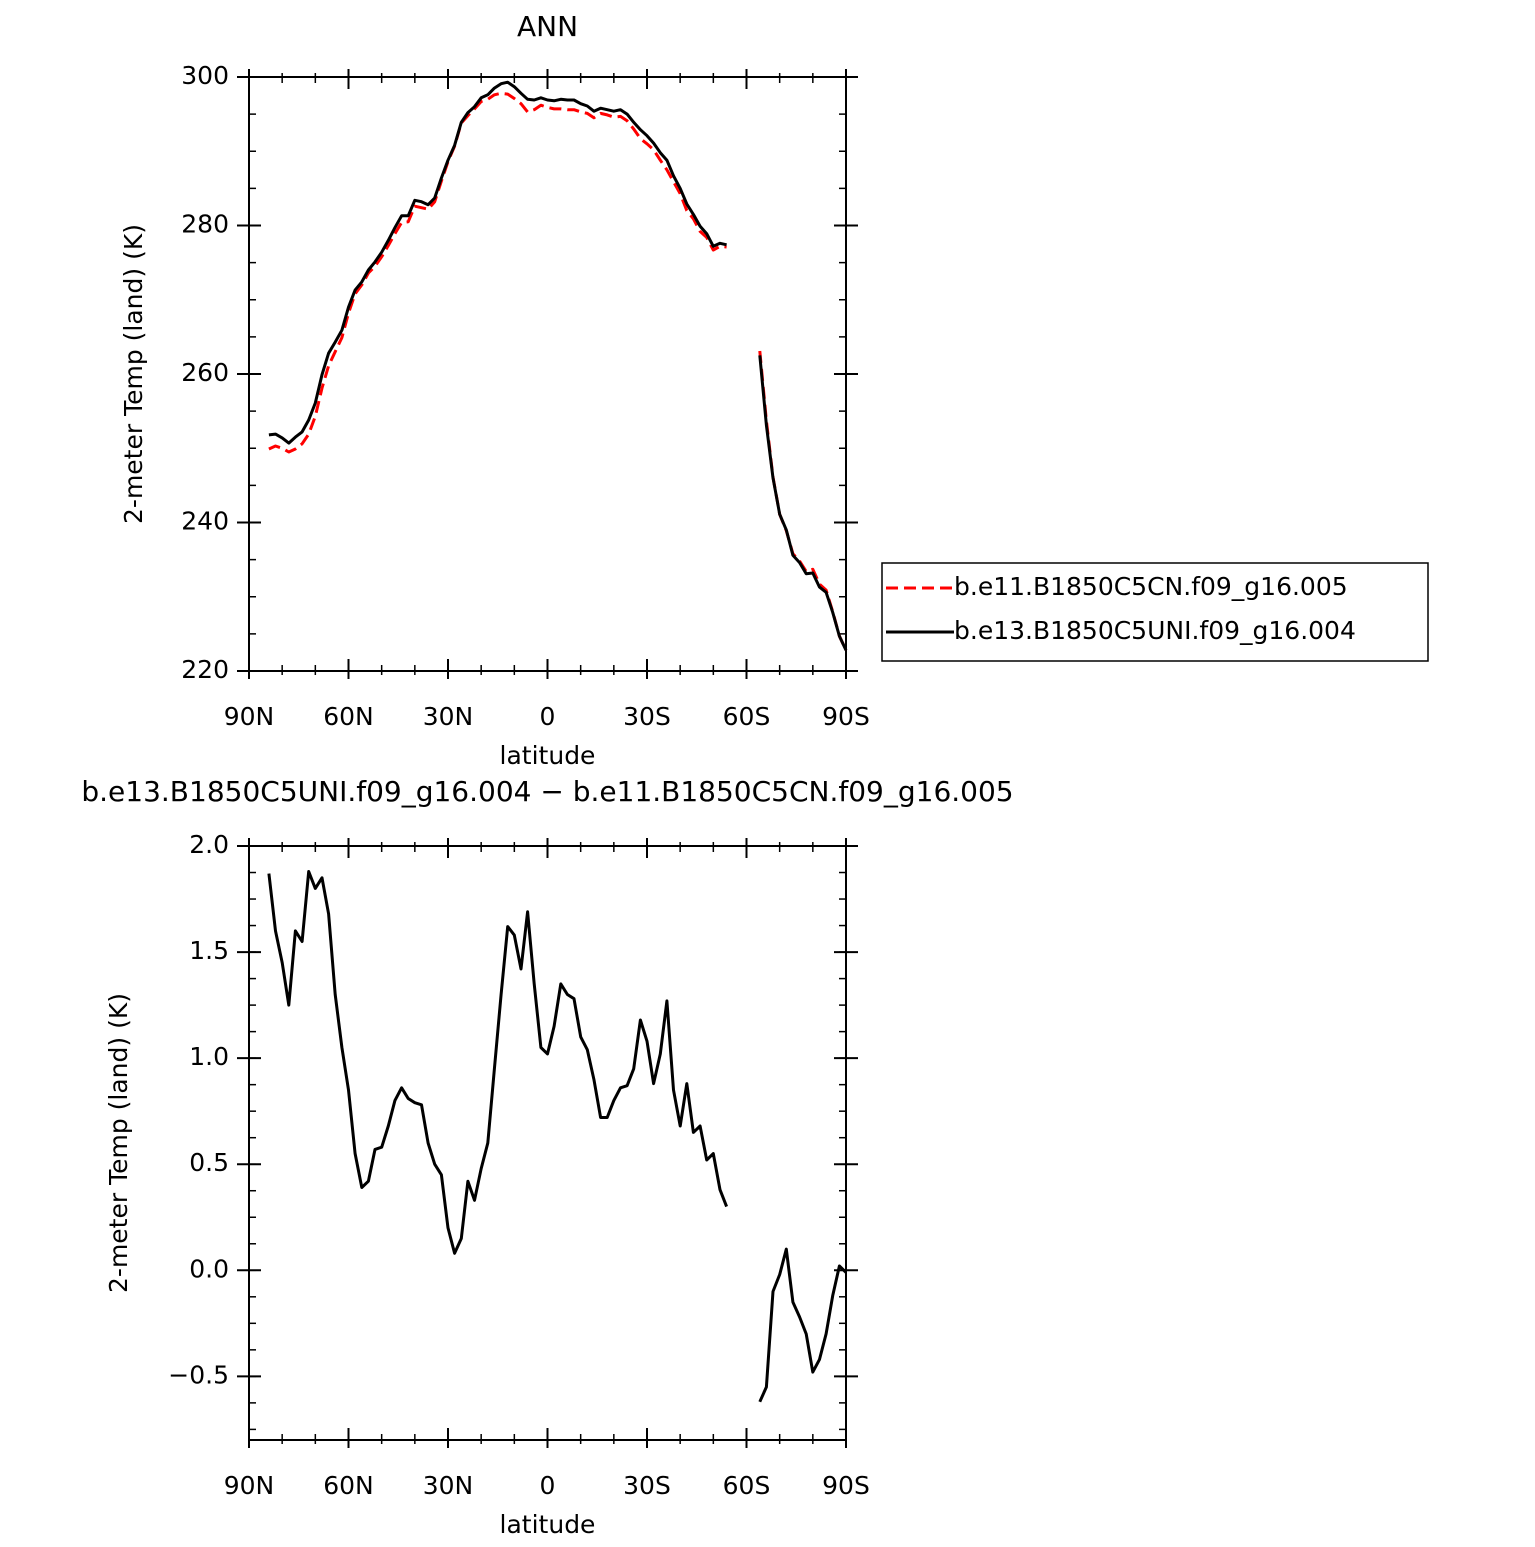 This screenshot has width=1535, height=1547. Describe the element at coordinates (205, 224) in the screenshot. I see `y-tick-label: 280` at that location.